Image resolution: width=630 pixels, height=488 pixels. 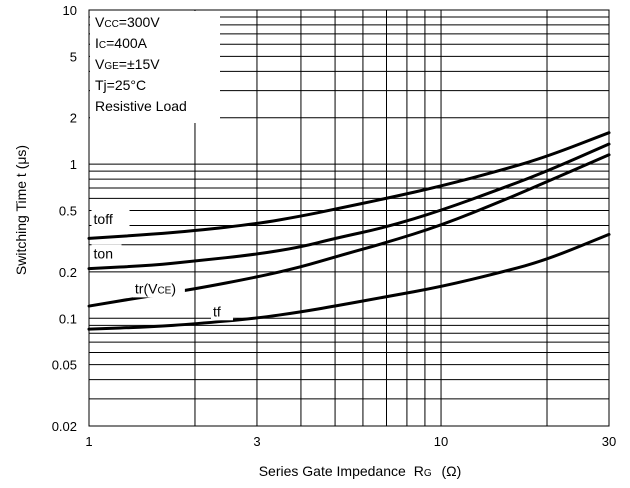 I want to click on y-tick-label: 0.5, so click(x=68, y=211).